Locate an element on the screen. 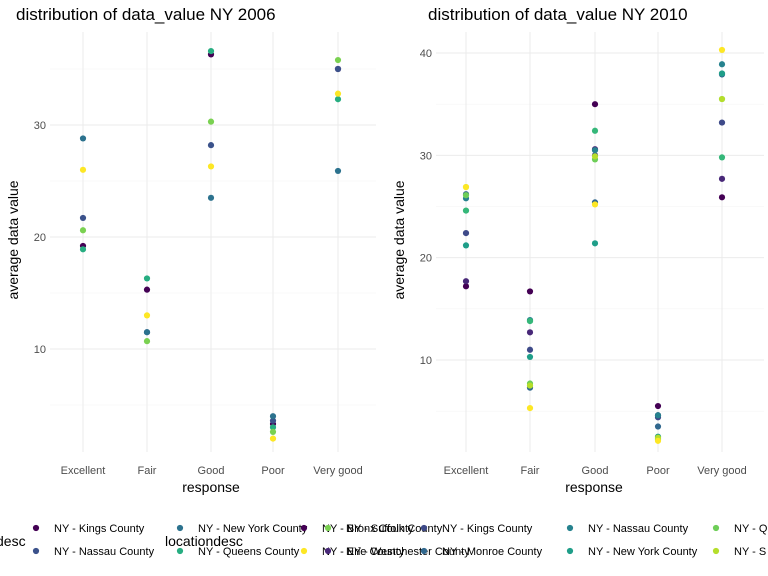 The height and width of the screenshot is (576, 768). chart-title-2006: distribution of data_value NY 2006 is located at coordinates (146, 14).